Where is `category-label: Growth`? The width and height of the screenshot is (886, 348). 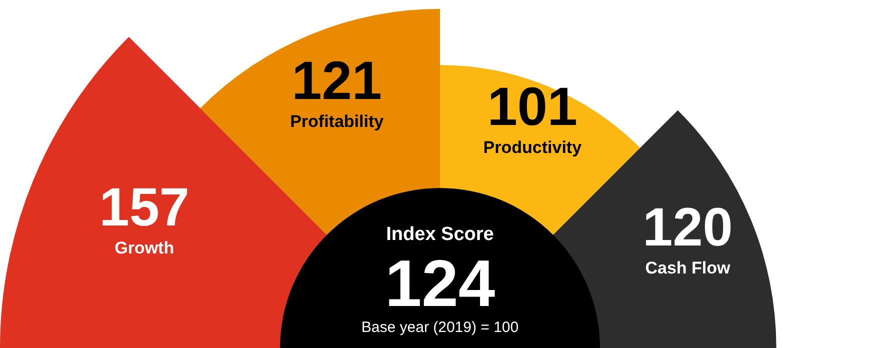 category-label: Growth is located at coordinates (144, 248).